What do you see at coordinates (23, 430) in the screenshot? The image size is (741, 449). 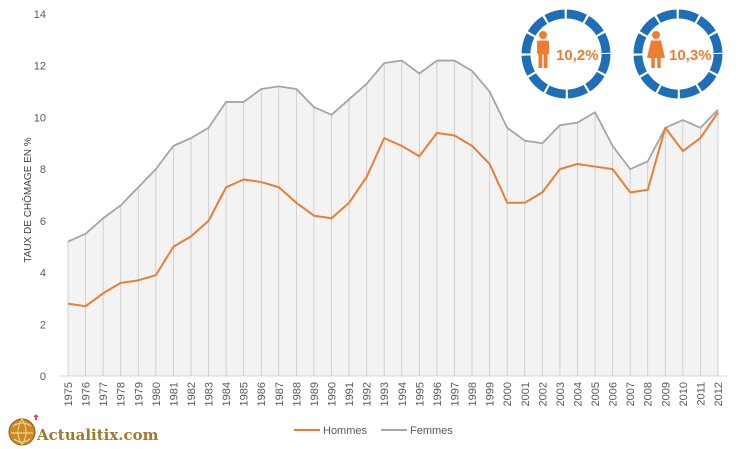 I see `globe-icon` at bounding box center [23, 430].